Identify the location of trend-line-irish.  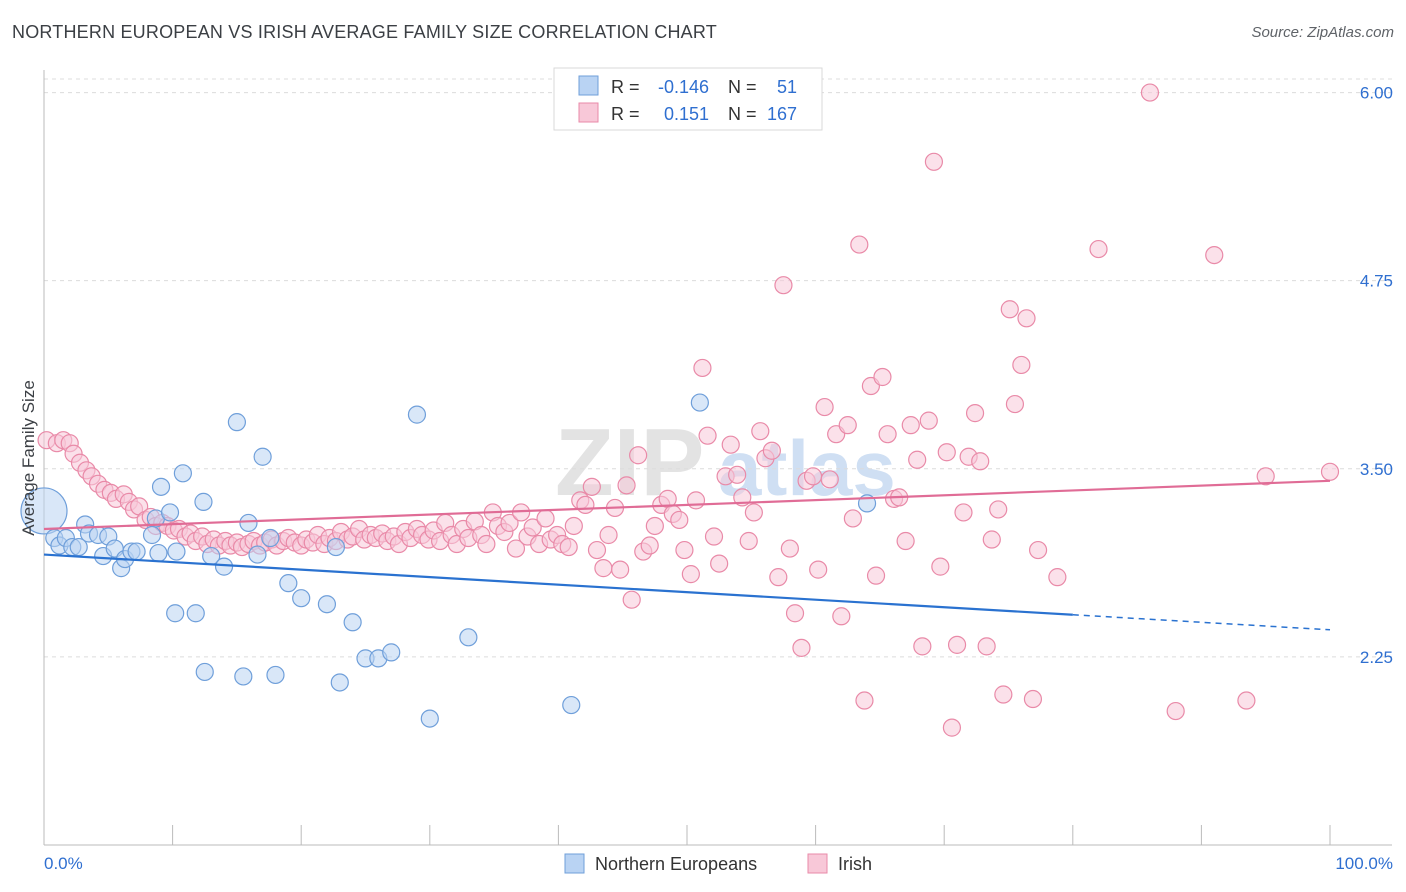
(687, 505).